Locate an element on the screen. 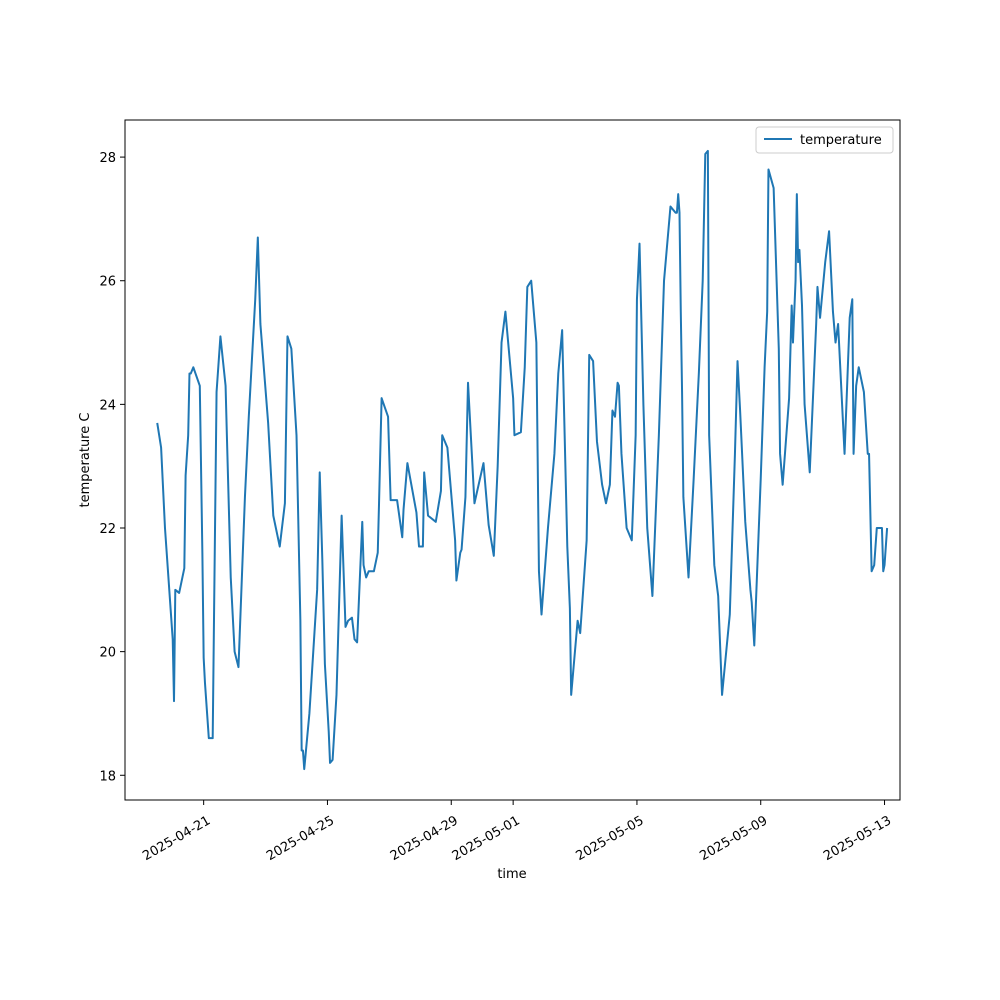  x-tick-label: 2025-05-05 is located at coordinates (610, 838).